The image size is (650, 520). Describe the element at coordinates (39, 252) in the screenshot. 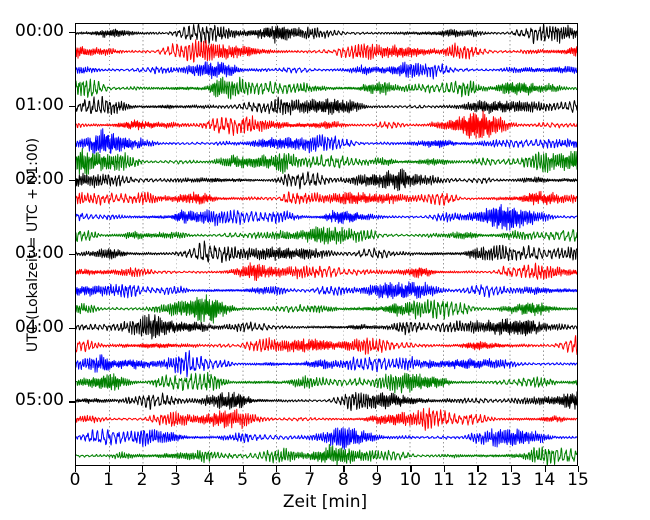

I see `y-tick-label: 03:00` at that location.